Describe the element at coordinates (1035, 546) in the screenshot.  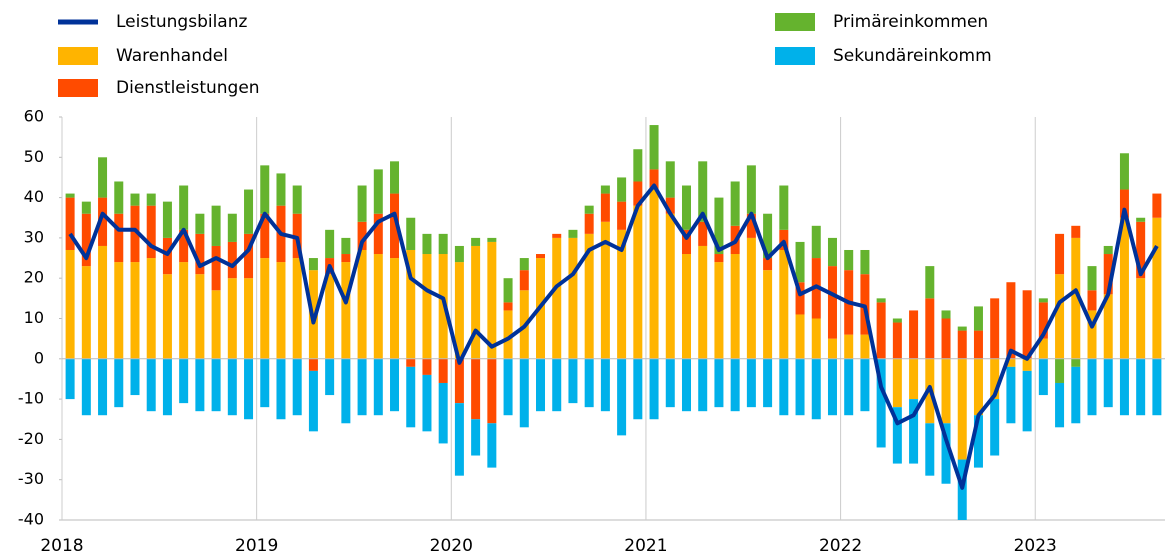
I see `x-tick-label: 2023` at that location.